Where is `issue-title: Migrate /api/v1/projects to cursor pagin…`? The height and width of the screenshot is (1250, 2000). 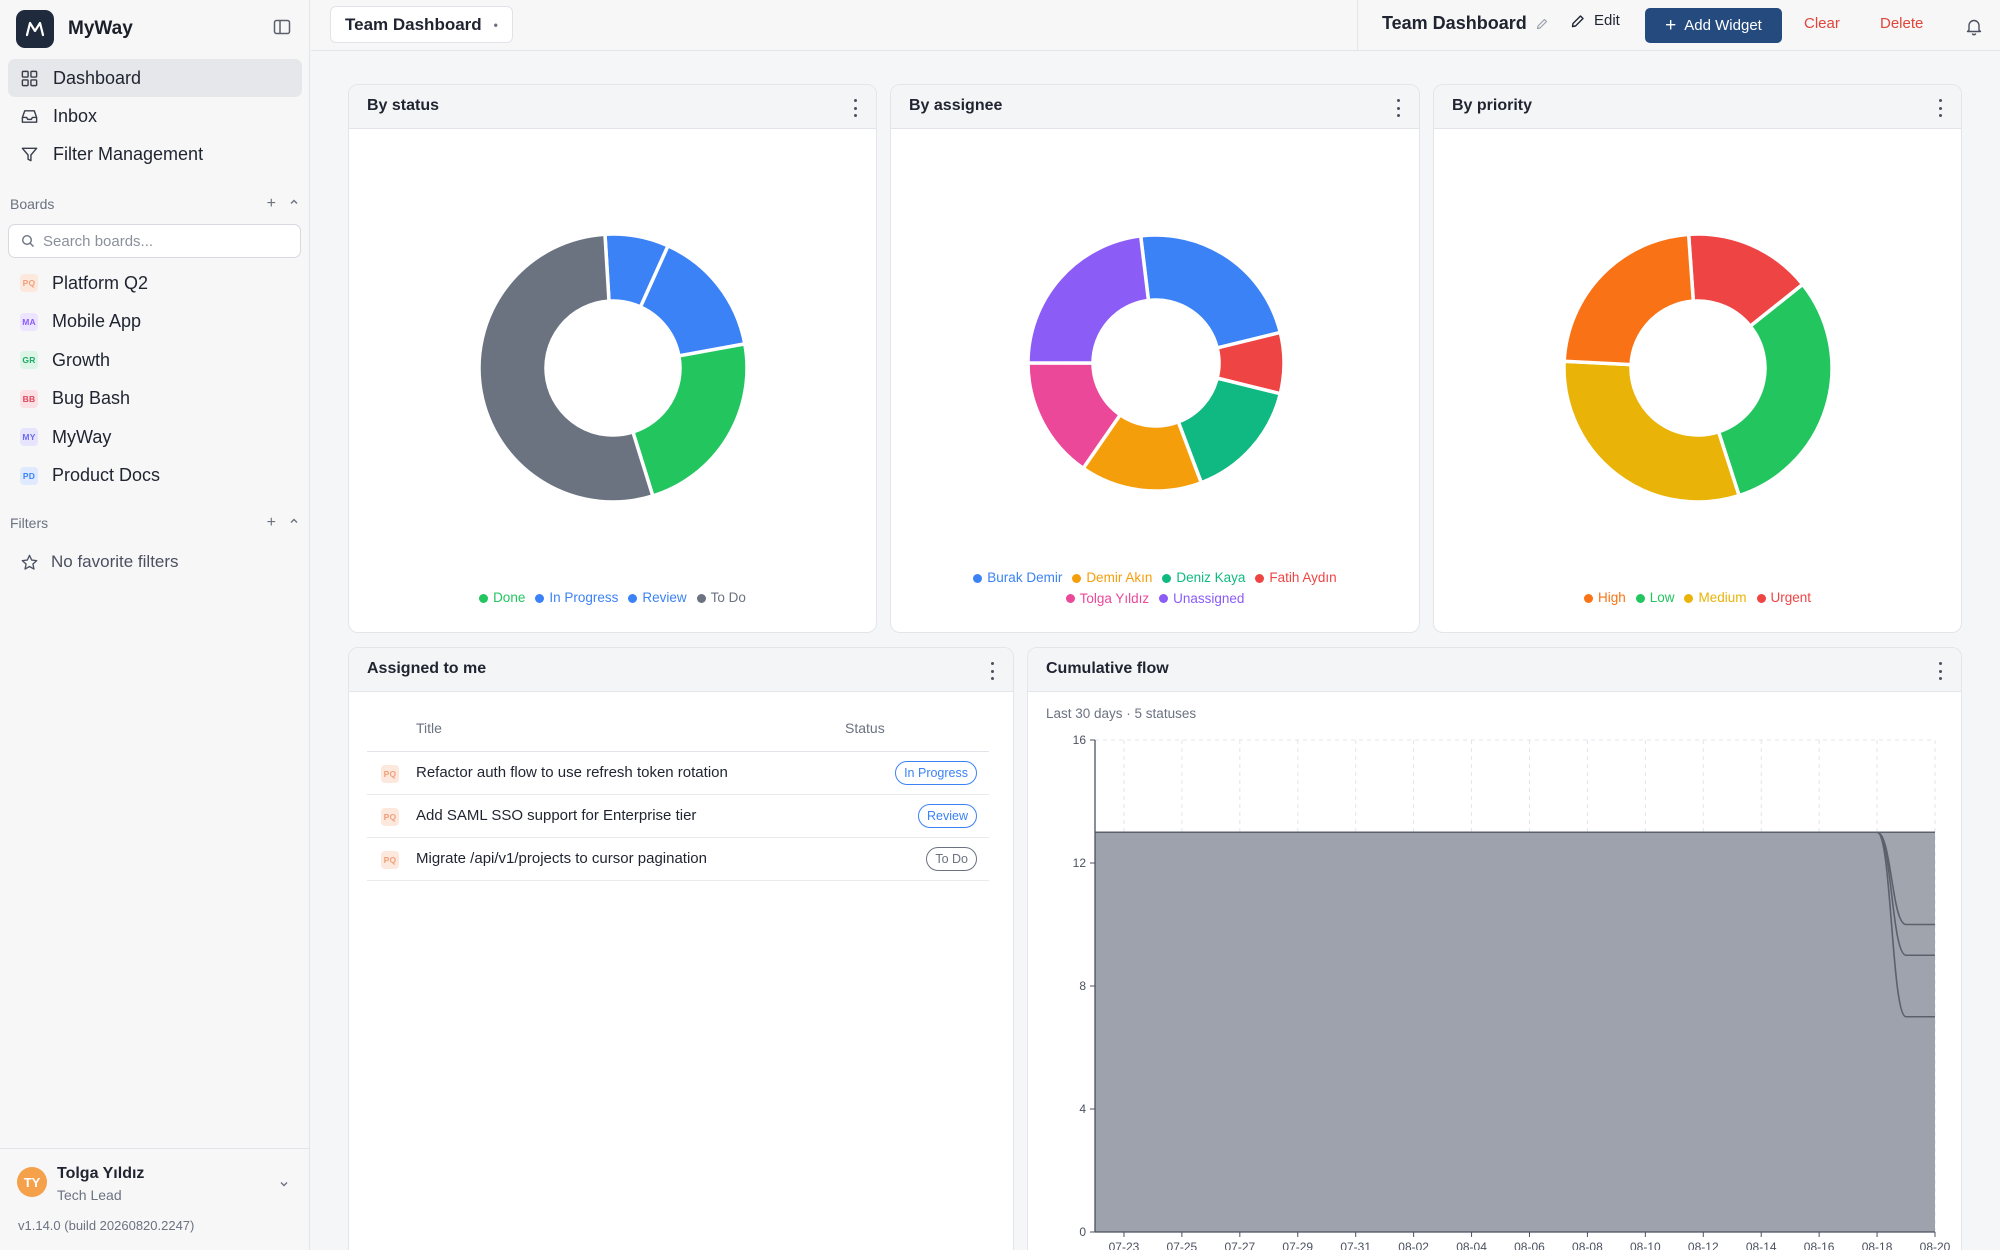 issue-title: Migrate /api/v1/projects to cursor pagin… is located at coordinates (561, 858).